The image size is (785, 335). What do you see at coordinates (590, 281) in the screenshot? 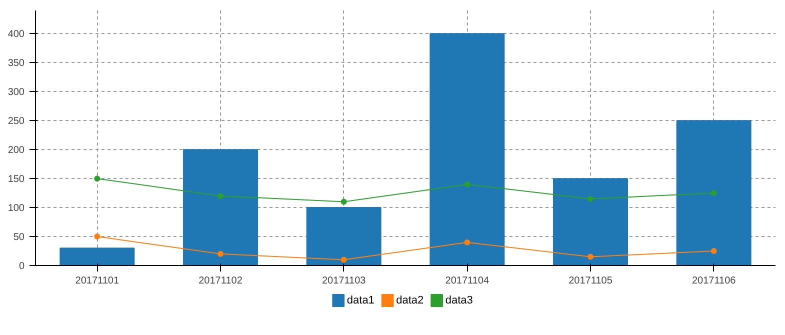
I see `x-tick-label: 20171105` at bounding box center [590, 281].